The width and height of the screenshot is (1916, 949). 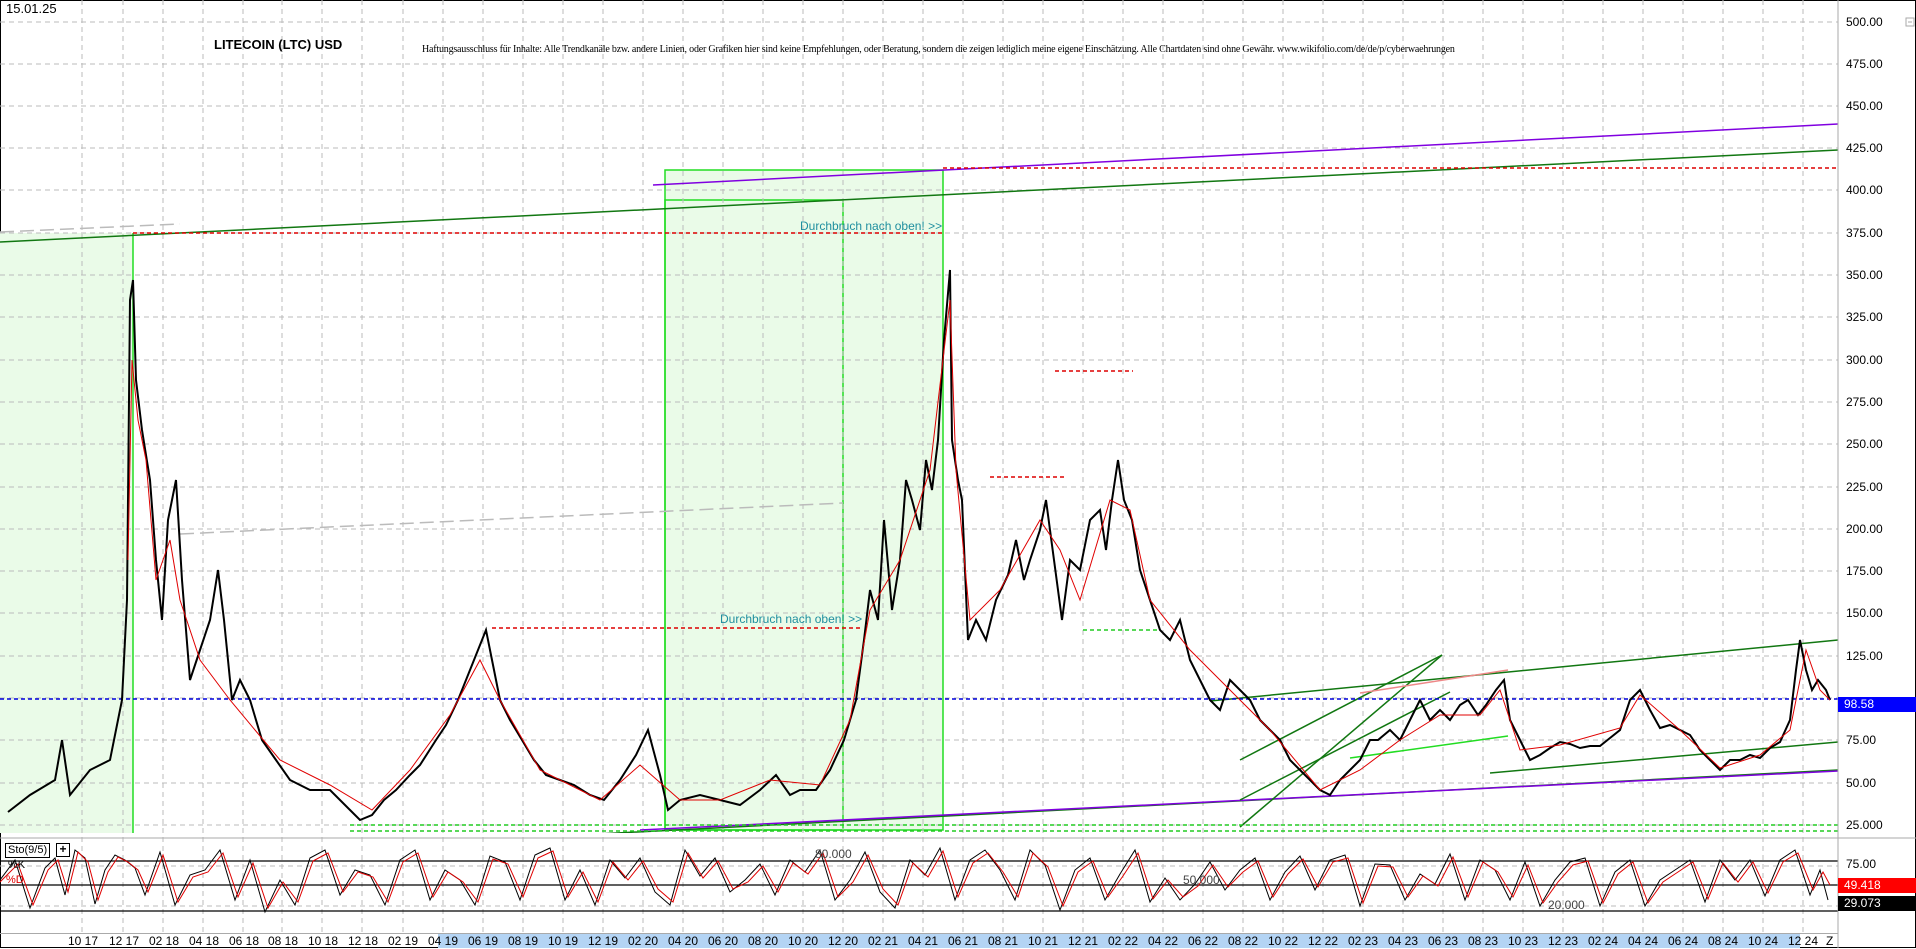 What do you see at coordinates (923, 941) in the screenshot?
I see `time-tick: 04 21` at bounding box center [923, 941].